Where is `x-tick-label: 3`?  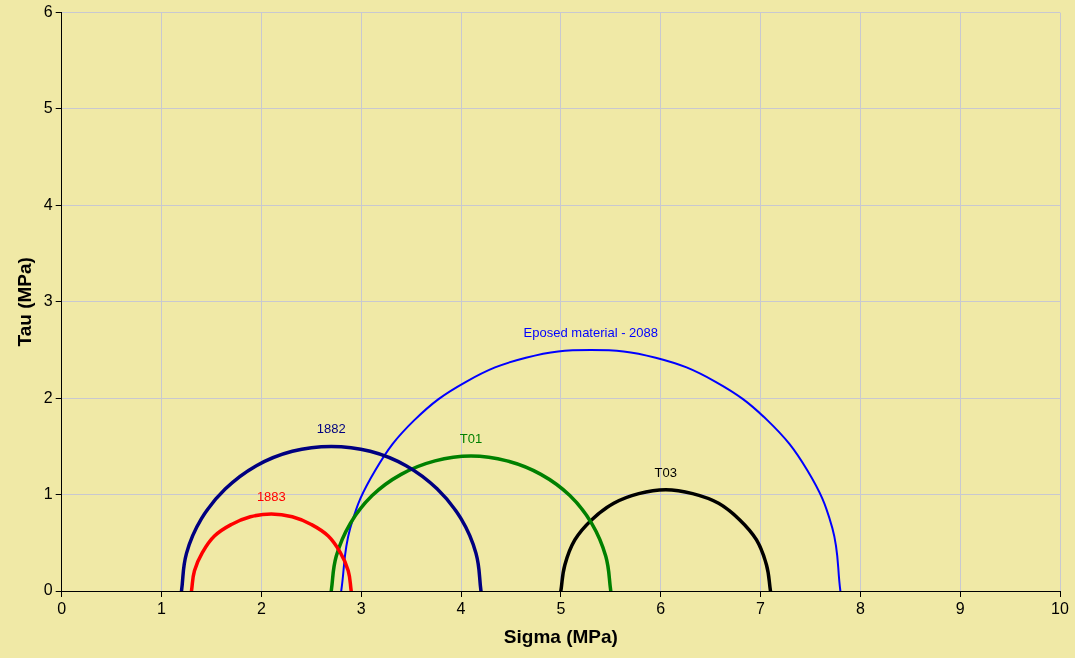
x-tick-label: 3 is located at coordinates (361, 609).